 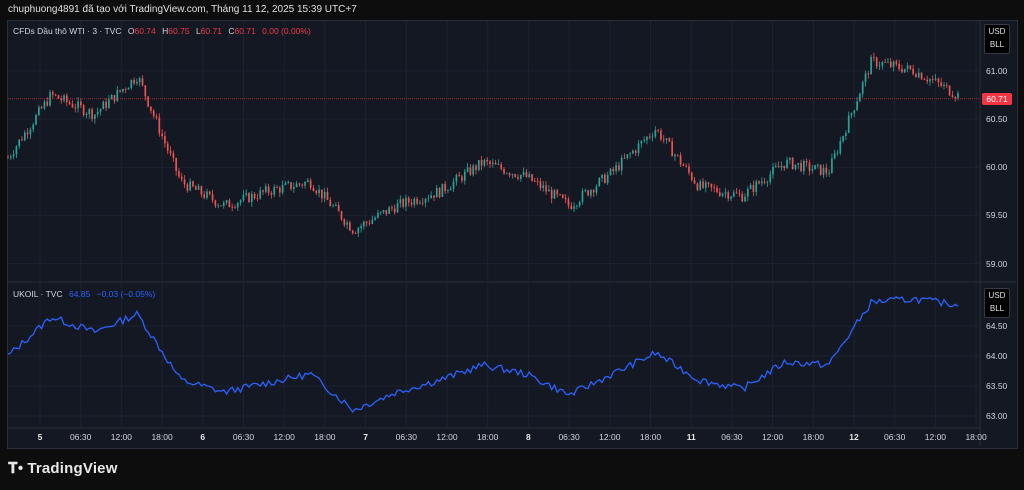 What do you see at coordinates (126, 294) in the screenshot?
I see `ukoil-change: −0.03 (−0.05%)` at bounding box center [126, 294].